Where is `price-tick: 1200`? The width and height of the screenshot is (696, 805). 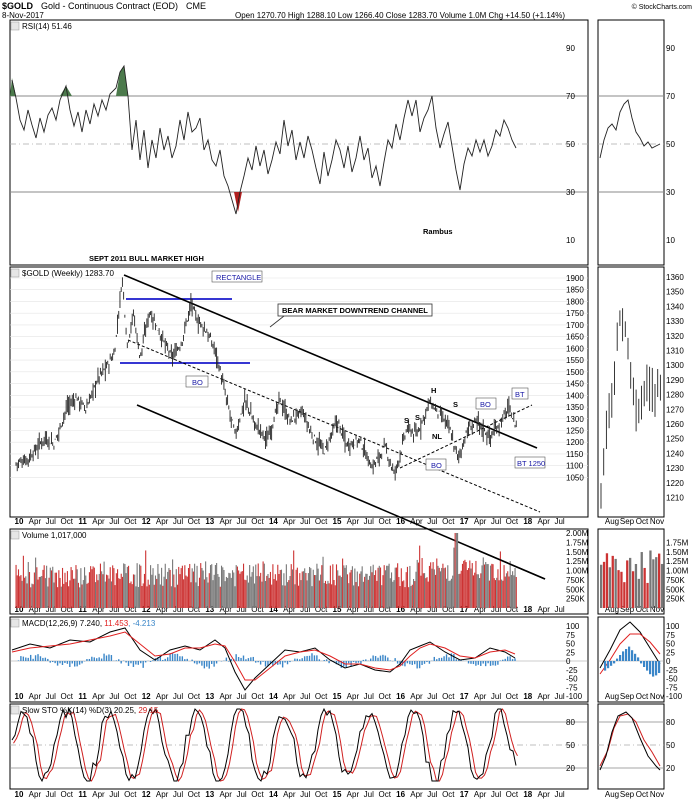 price-tick: 1200 is located at coordinates (575, 442).